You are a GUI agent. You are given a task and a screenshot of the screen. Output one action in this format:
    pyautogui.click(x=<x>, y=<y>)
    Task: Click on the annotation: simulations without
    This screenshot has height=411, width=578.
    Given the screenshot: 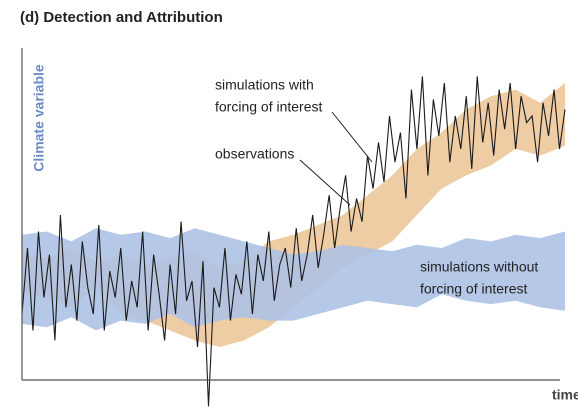 What is the action you would take?
    pyautogui.click(x=479, y=267)
    